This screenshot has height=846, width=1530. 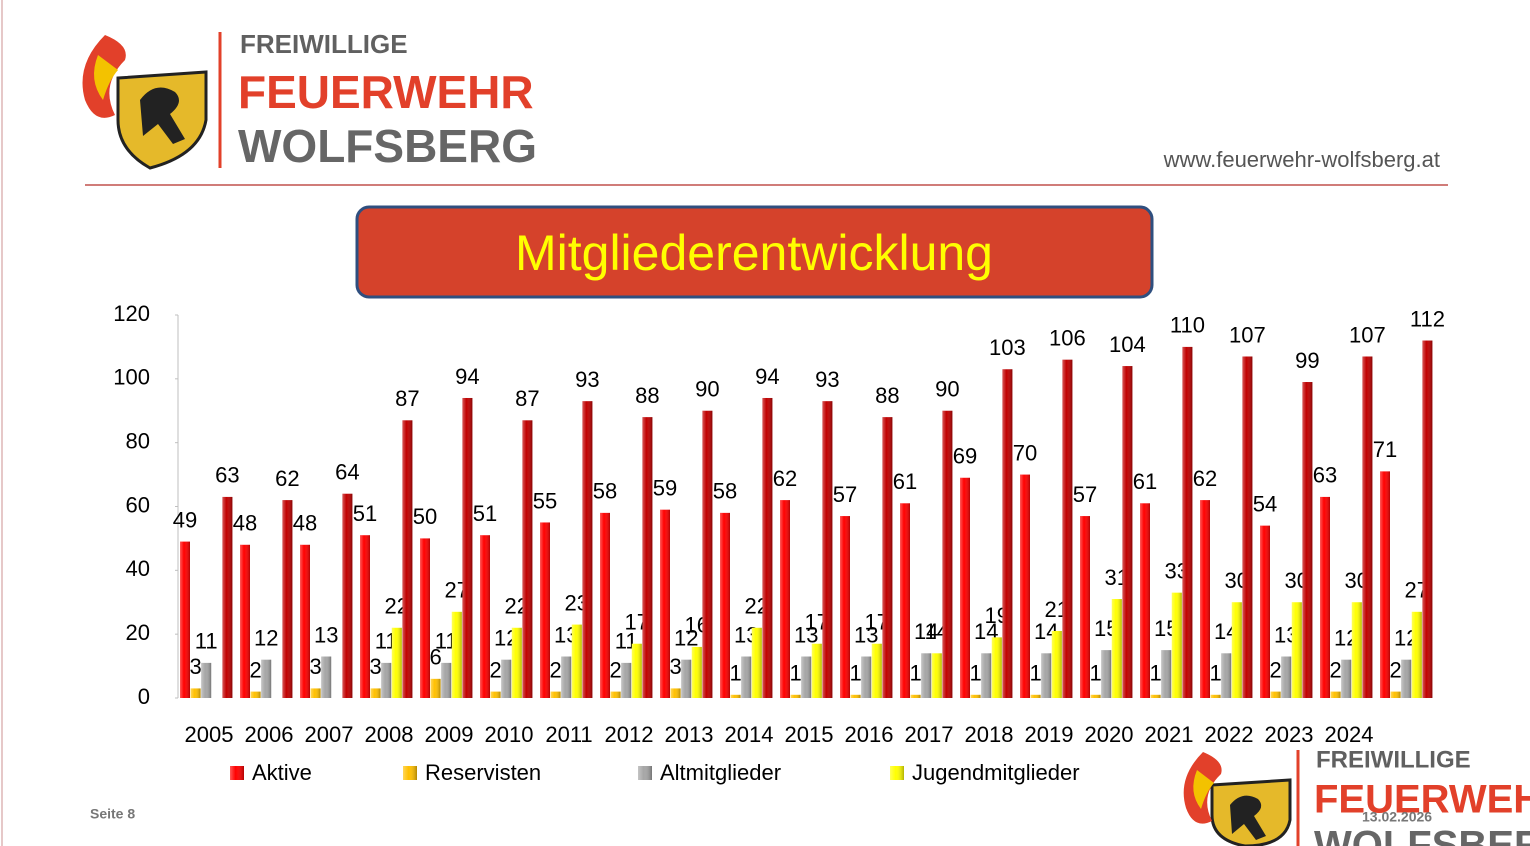 What do you see at coordinates (387, 146) in the screenshot?
I see `logo-text: WOLFSBERG` at bounding box center [387, 146].